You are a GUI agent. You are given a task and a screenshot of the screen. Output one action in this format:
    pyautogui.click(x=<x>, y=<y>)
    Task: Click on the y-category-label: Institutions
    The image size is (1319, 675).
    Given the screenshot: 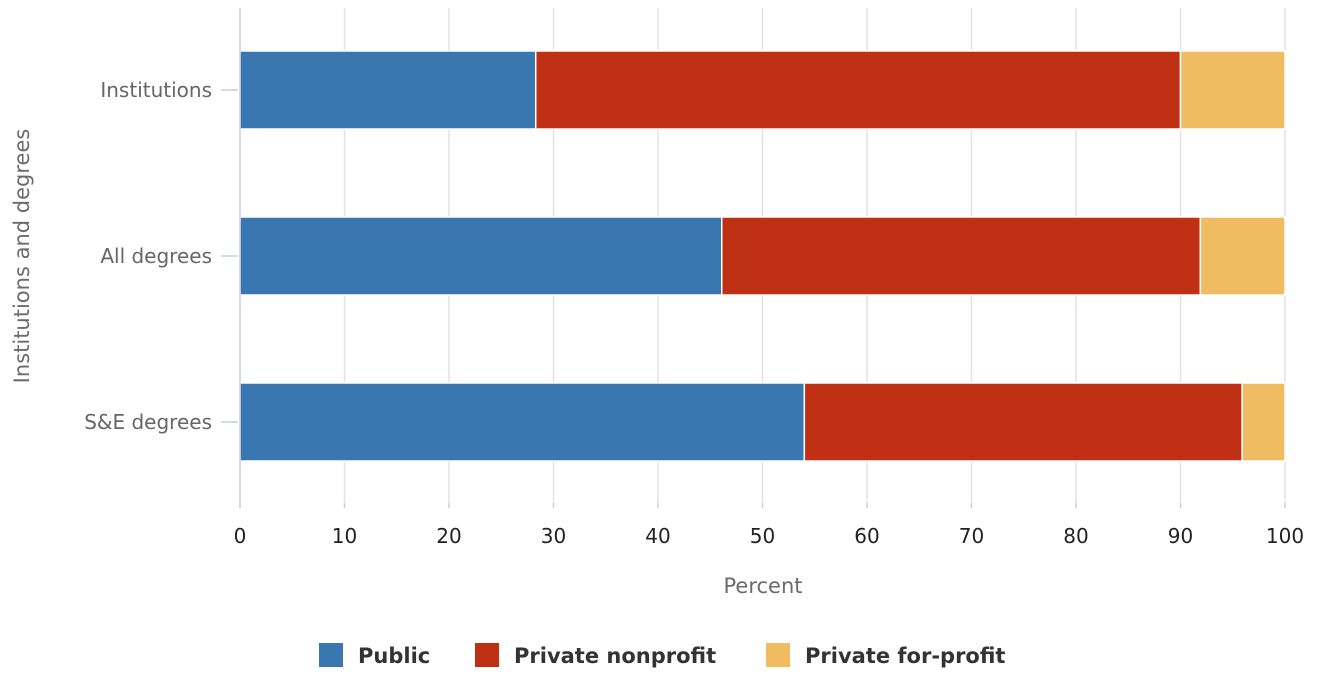 What is the action you would take?
    pyautogui.click(x=156, y=90)
    